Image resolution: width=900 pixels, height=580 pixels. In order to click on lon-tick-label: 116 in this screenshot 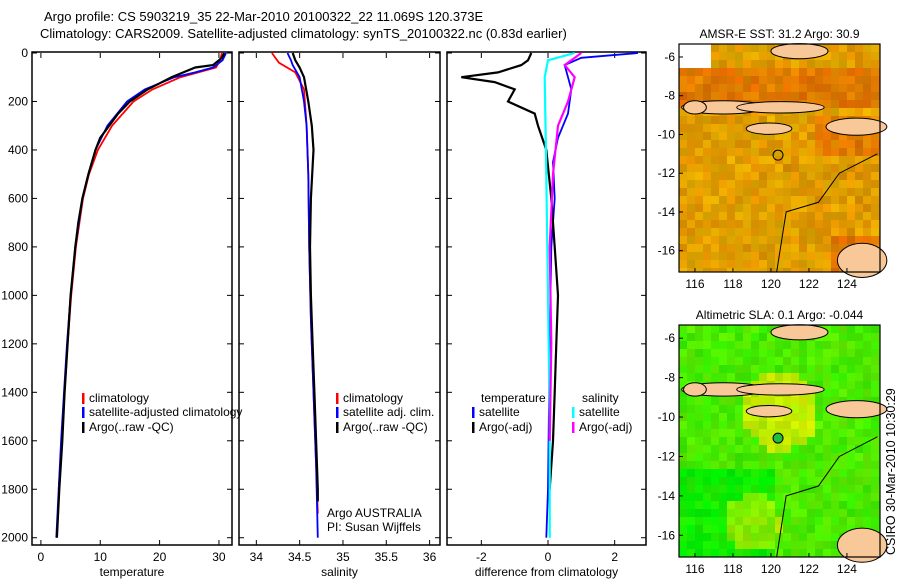, I will do `click(694, 569)`.